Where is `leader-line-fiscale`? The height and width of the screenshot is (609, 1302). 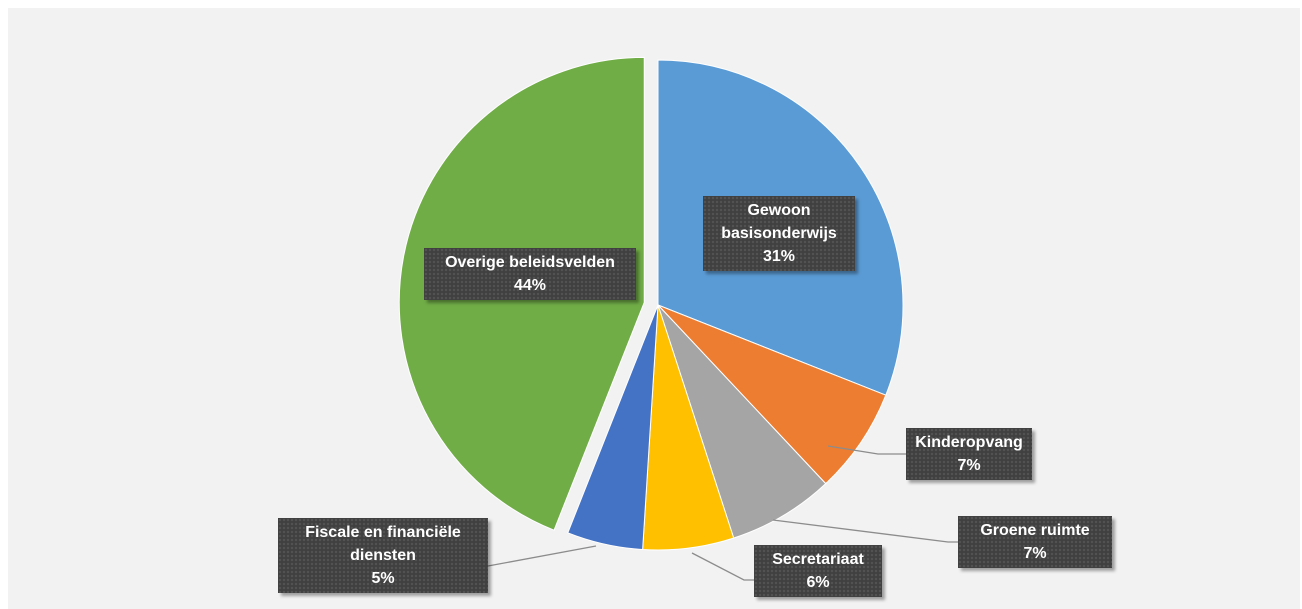
leader-line-fiscale is located at coordinates (542, 556).